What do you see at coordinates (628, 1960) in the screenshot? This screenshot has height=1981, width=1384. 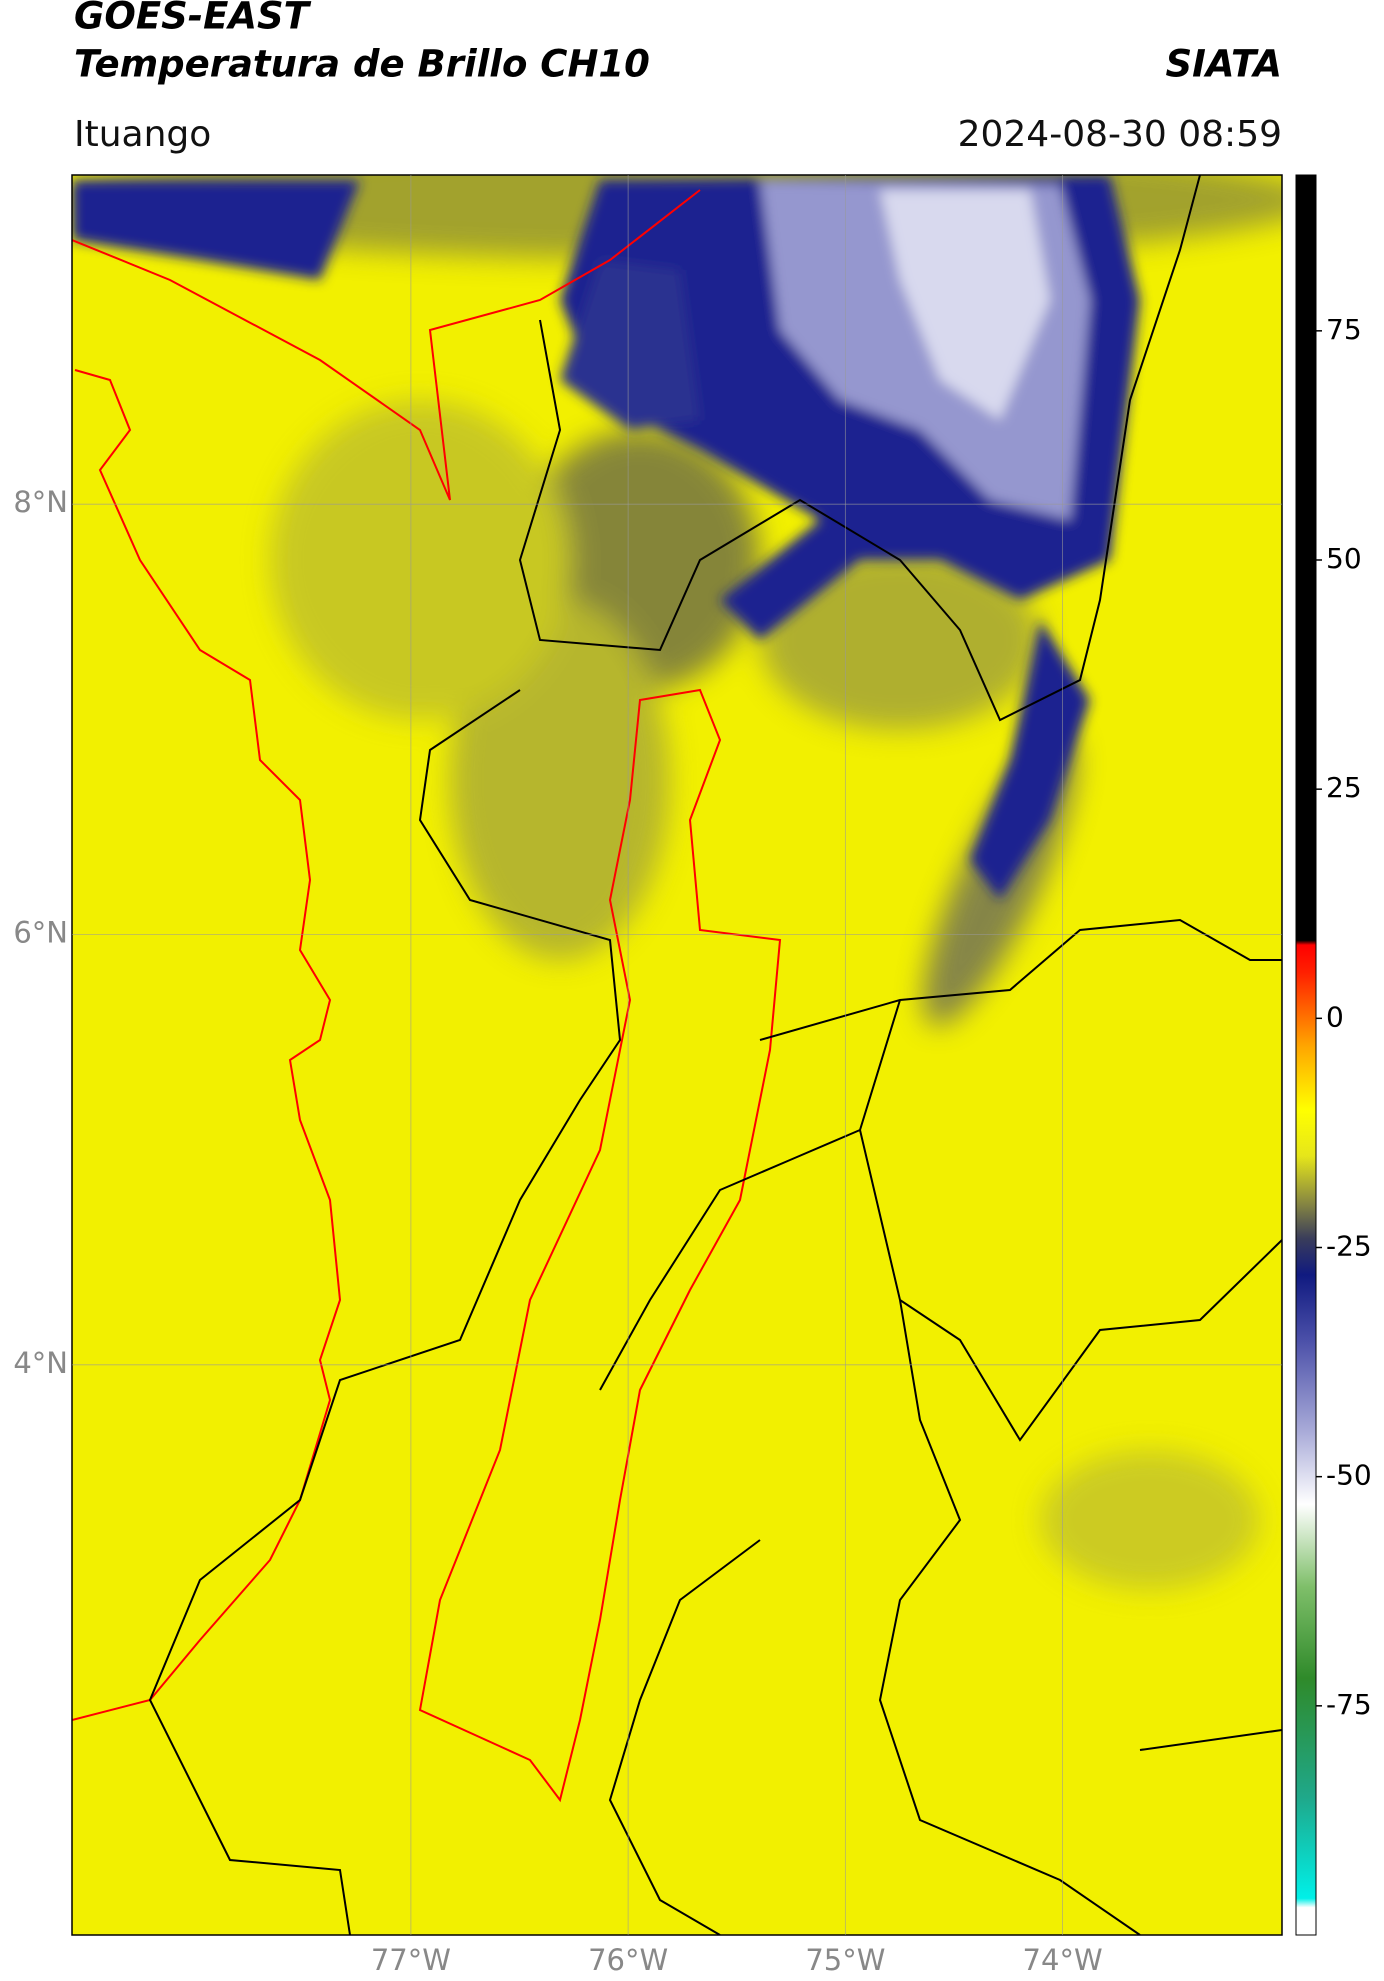 I see `x-tick-label: 76°W` at bounding box center [628, 1960].